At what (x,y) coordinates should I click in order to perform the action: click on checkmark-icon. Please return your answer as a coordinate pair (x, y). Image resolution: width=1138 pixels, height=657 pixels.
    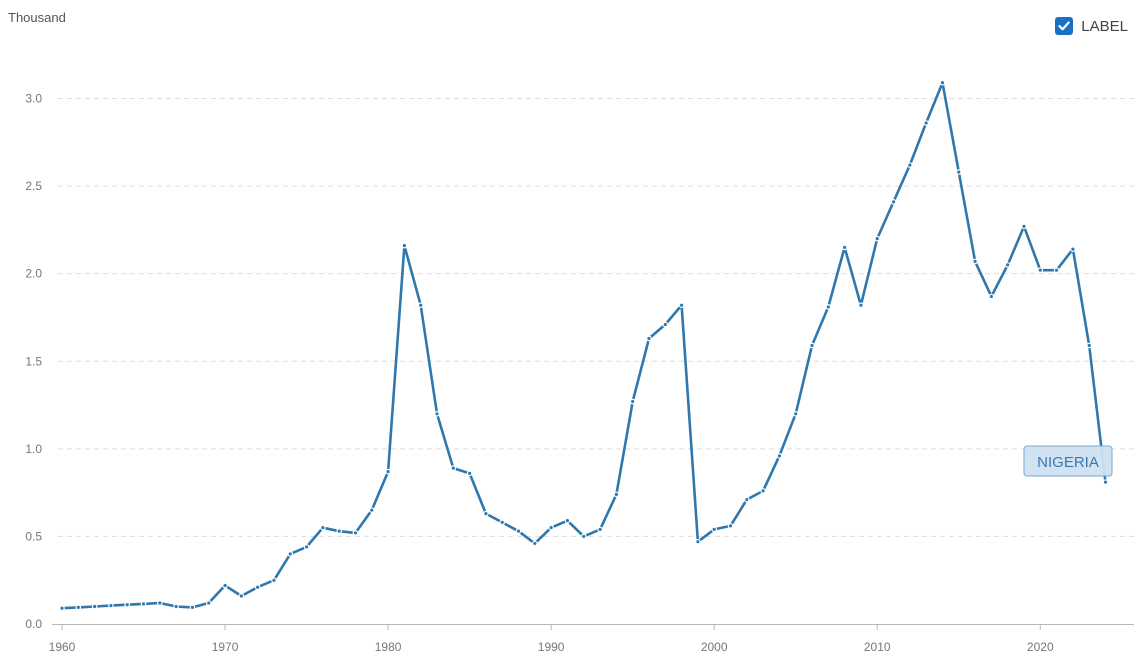
    Looking at the image, I should click on (1064, 26).